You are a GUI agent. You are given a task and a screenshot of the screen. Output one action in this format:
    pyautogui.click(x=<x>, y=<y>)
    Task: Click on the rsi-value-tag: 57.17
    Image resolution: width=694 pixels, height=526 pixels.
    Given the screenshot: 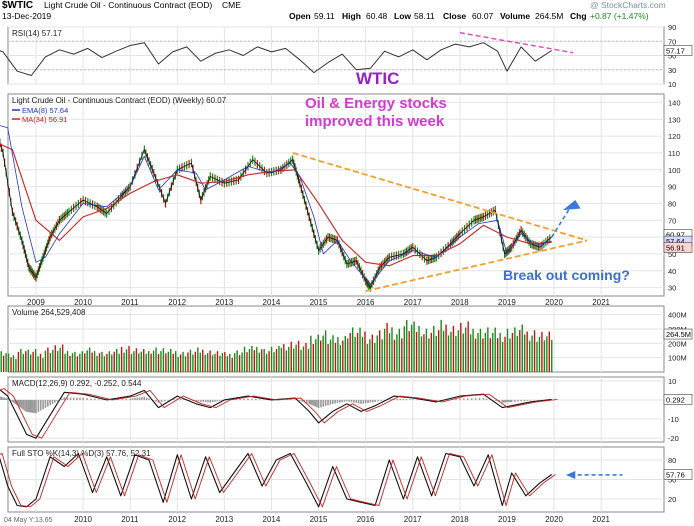 What is the action you would take?
    pyautogui.click(x=678, y=50)
    